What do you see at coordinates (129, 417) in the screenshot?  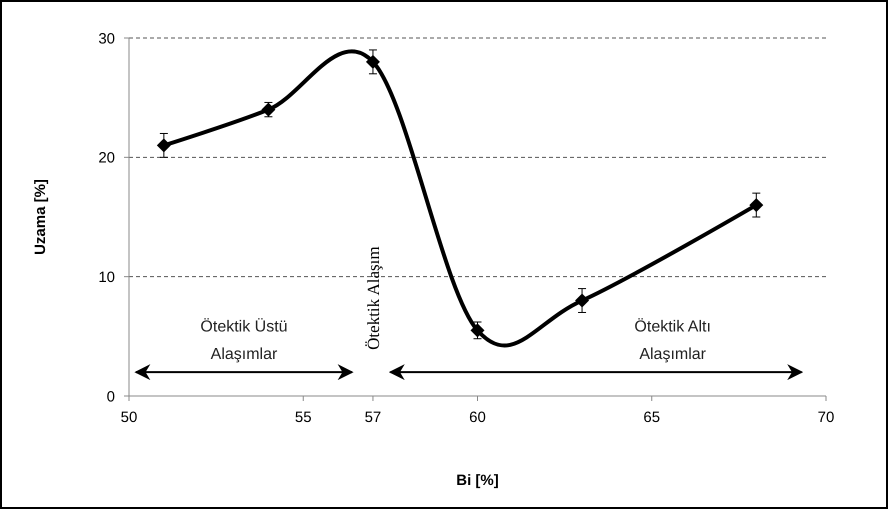 I see `x-tick-label: 50` at bounding box center [129, 417].